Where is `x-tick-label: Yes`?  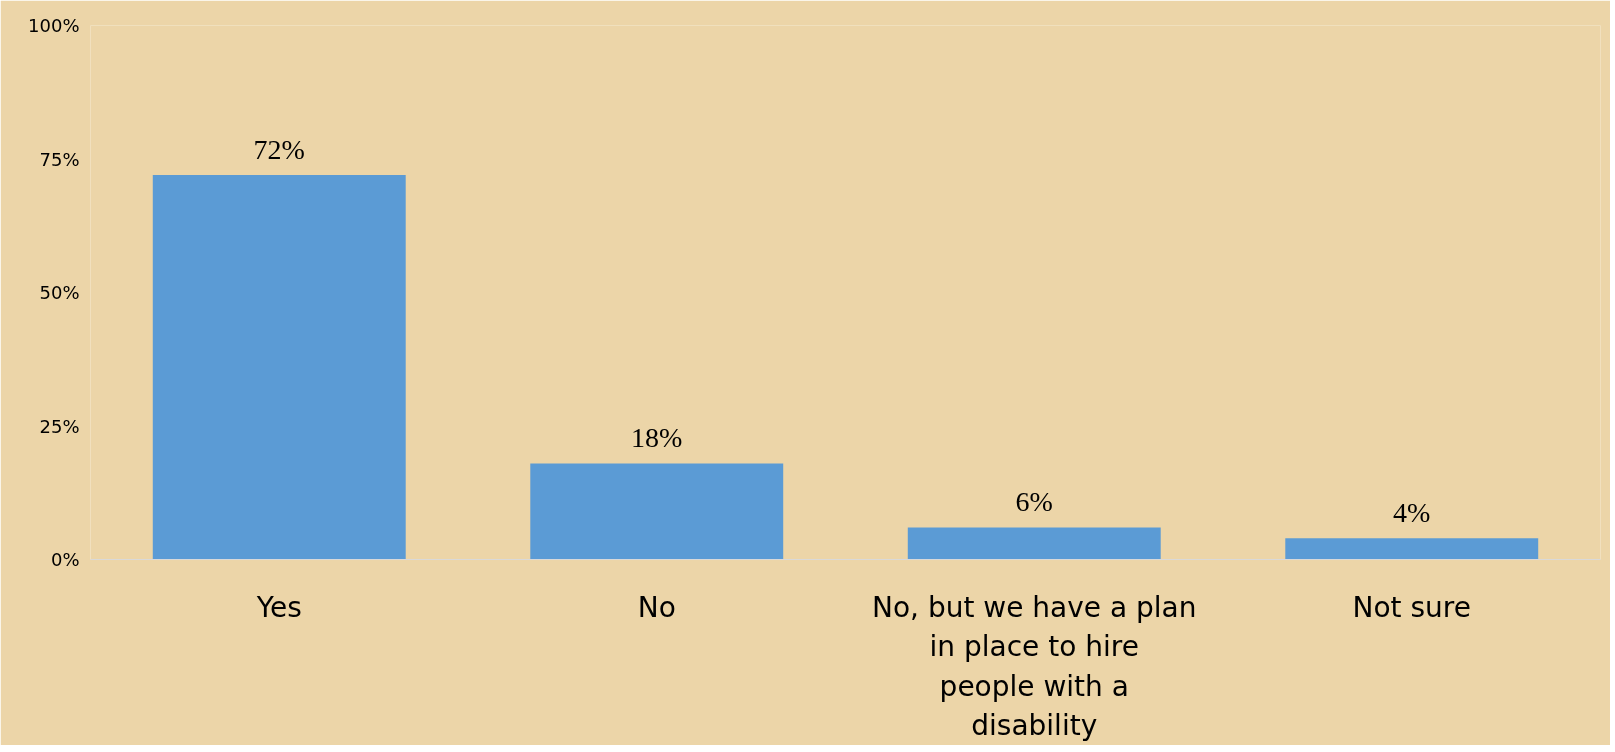
x-tick-label: Yes is located at coordinates (278, 607).